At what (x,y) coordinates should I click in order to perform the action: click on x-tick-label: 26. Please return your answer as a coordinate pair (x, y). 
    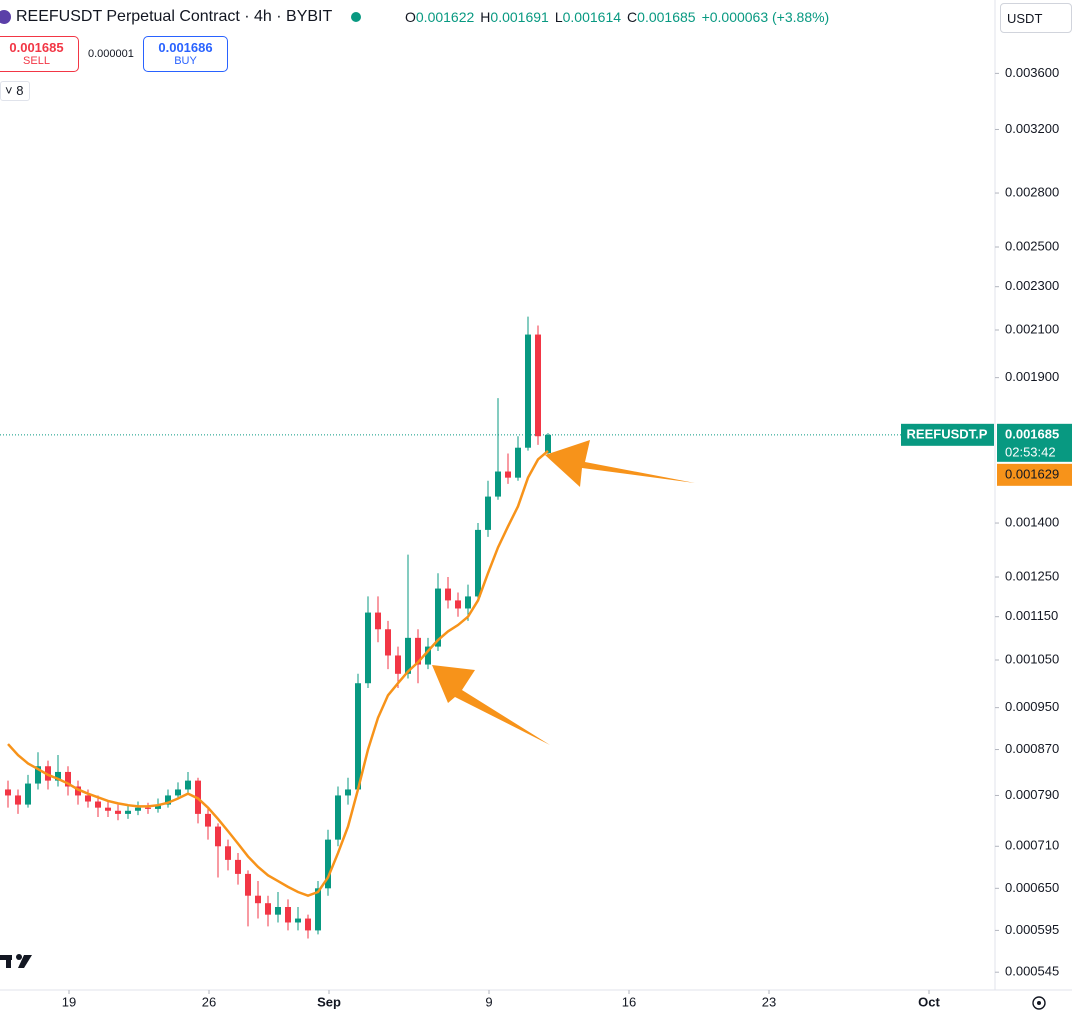
    Looking at the image, I should click on (209, 1001).